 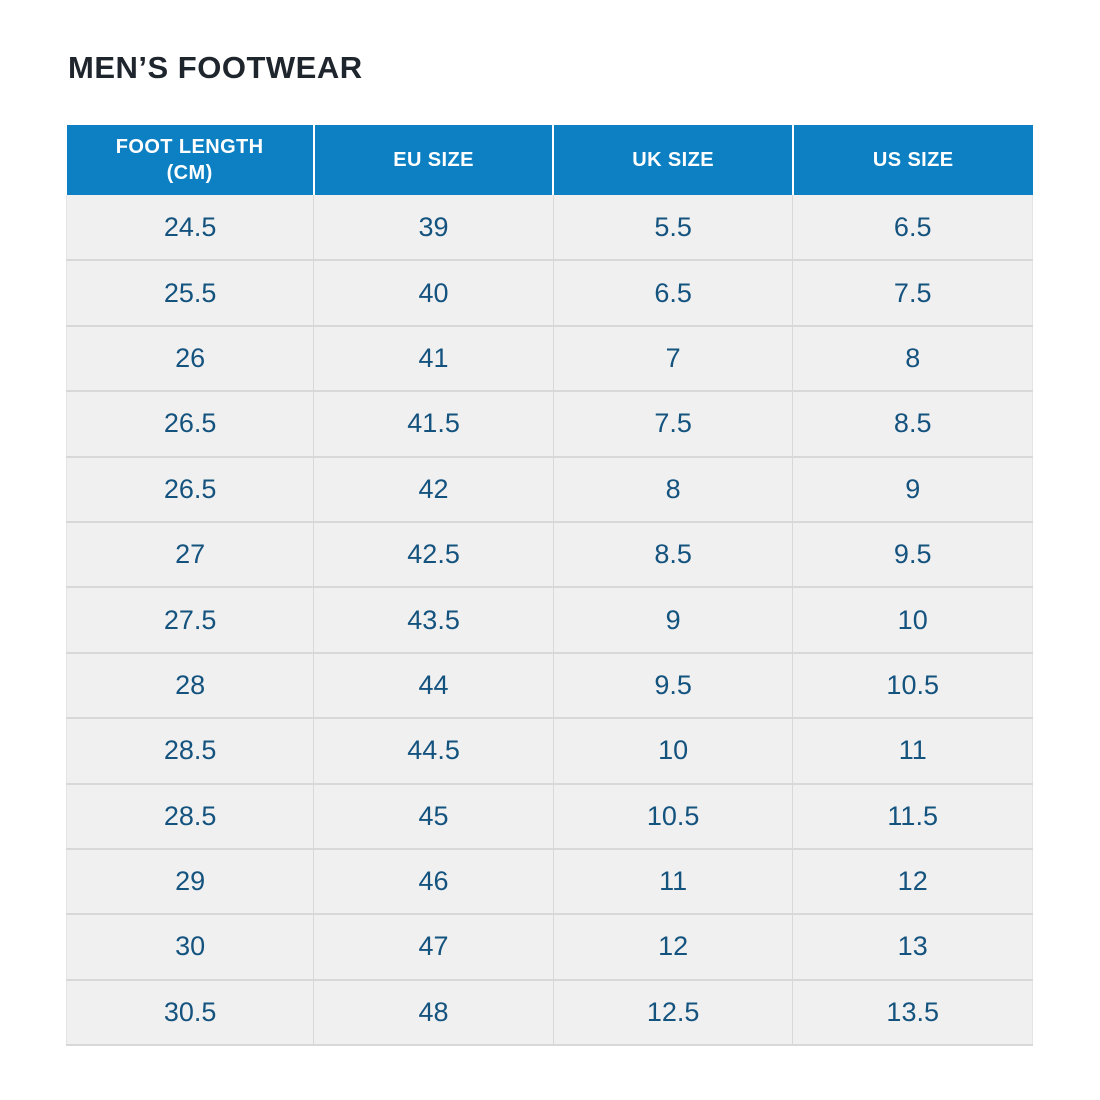 I want to click on table-cell: 42.5, so click(x=433, y=554).